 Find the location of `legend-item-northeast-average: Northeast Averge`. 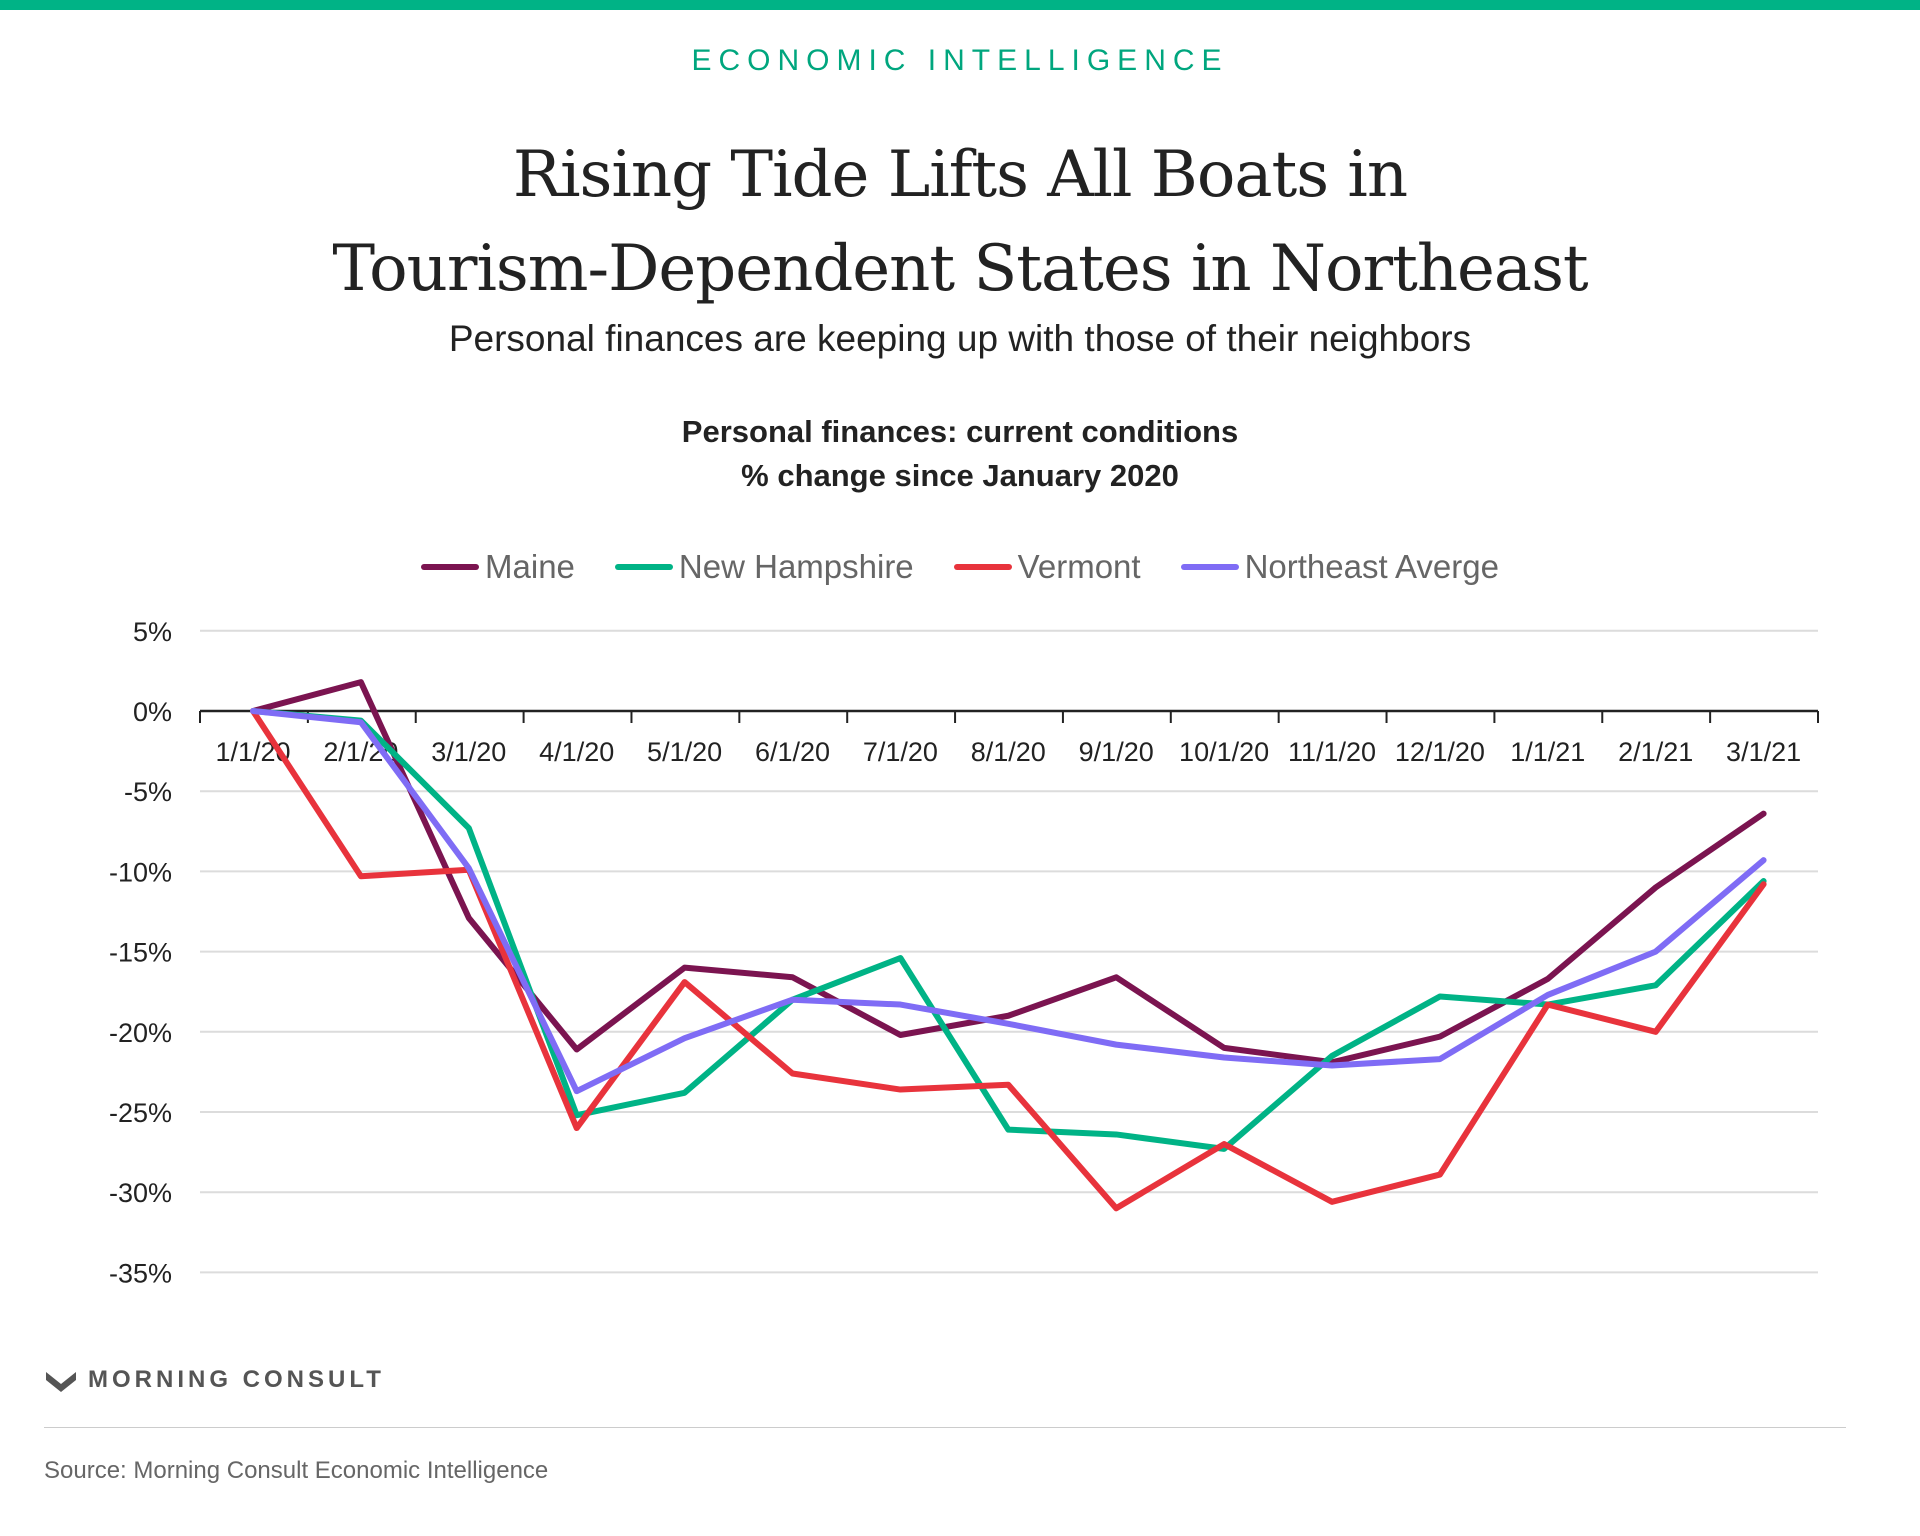

legend-item-northeast-average: Northeast Averge is located at coordinates (1339, 567).